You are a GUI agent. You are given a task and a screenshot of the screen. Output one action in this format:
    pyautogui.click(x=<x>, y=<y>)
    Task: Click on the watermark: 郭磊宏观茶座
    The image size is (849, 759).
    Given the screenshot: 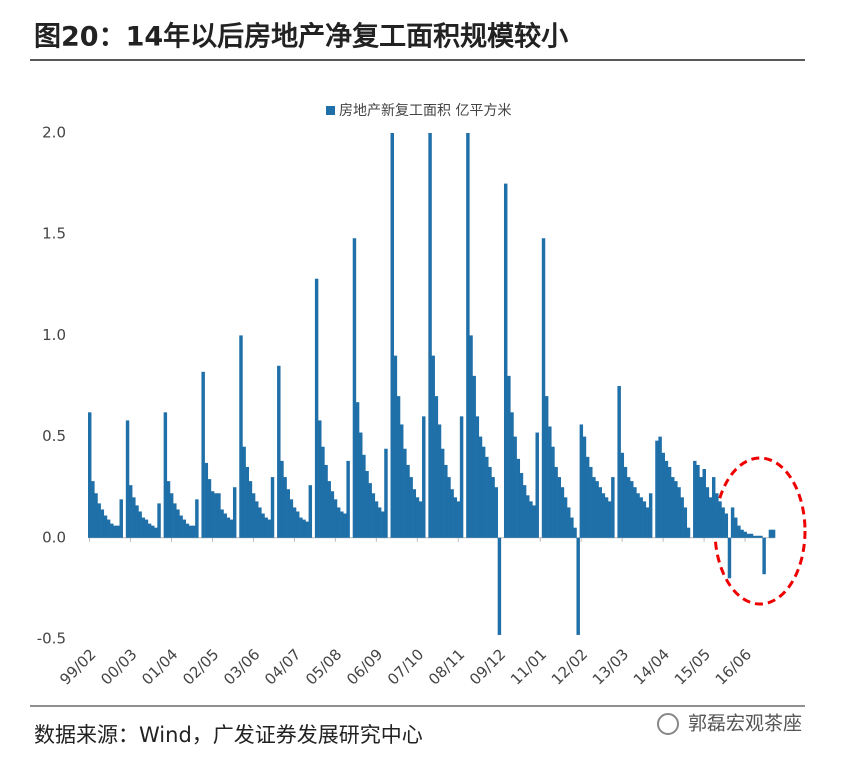 What is the action you would take?
    pyautogui.click(x=745, y=724)
    